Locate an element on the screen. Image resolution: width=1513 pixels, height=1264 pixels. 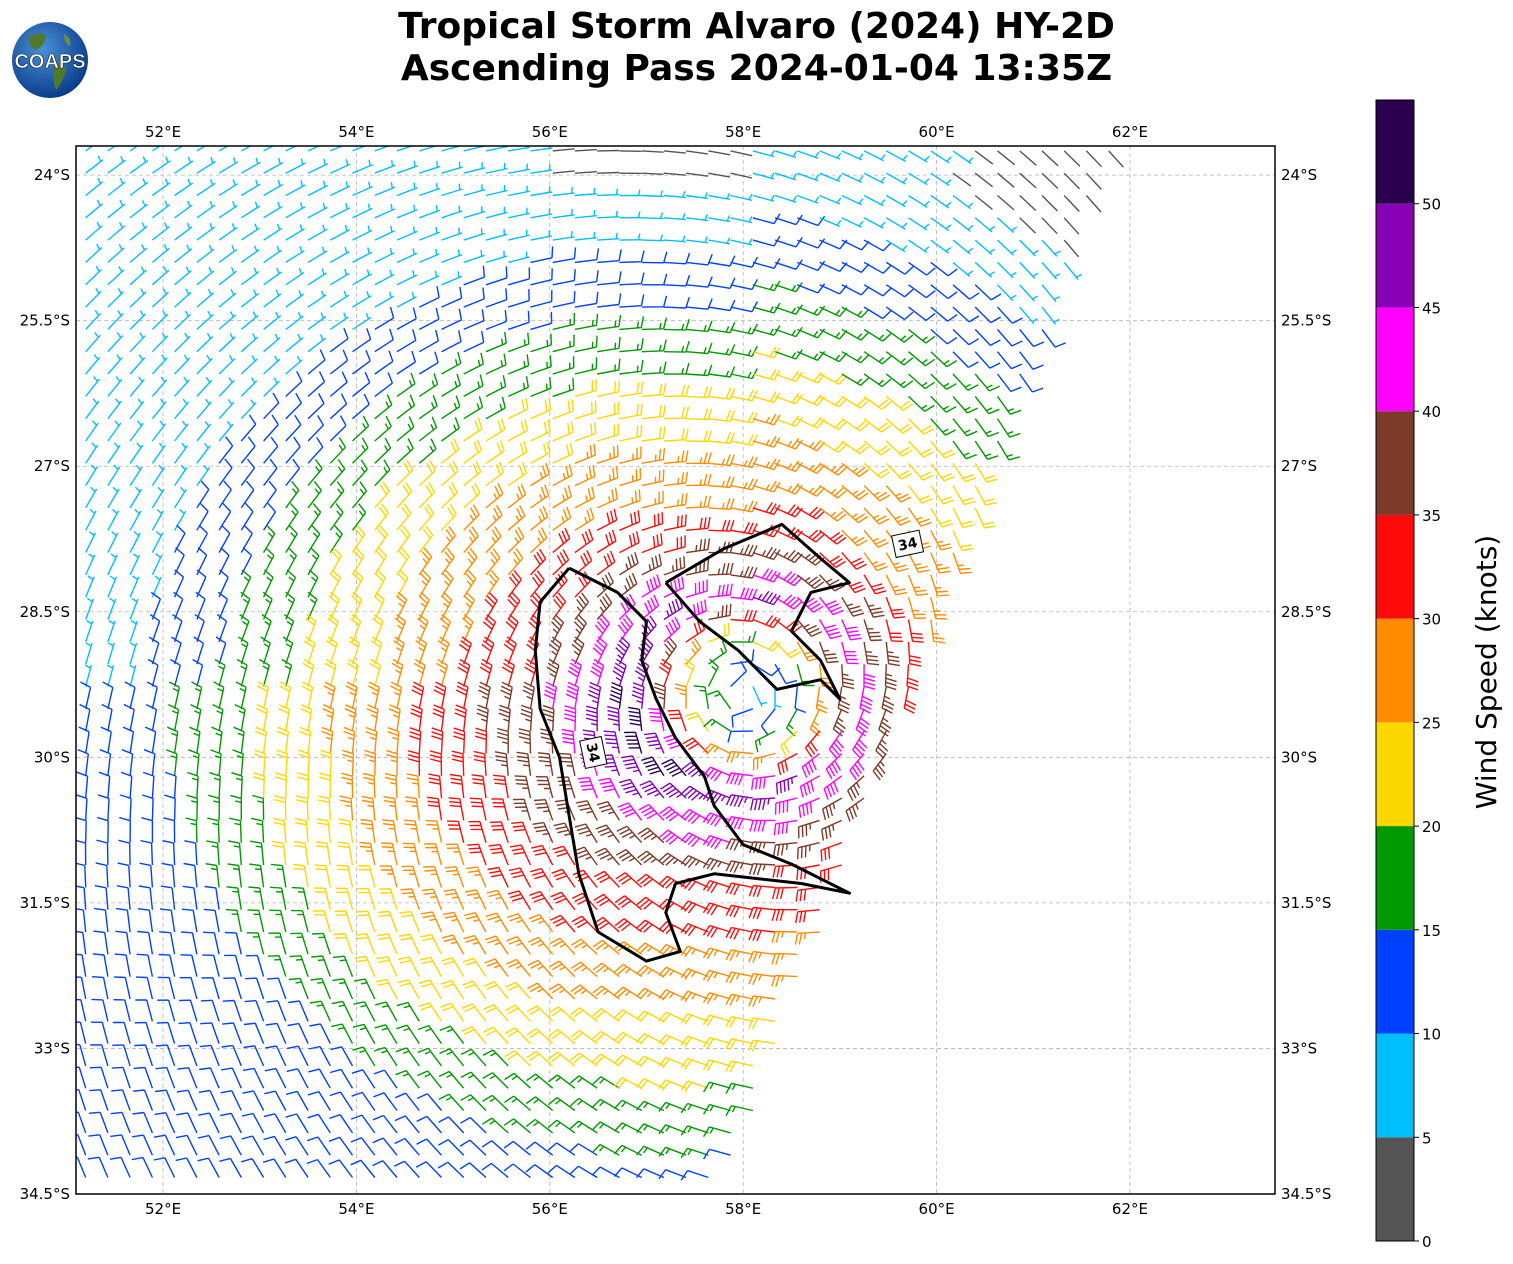
colorbar-tick-label: 25 is located at coordinates (1431, 723).